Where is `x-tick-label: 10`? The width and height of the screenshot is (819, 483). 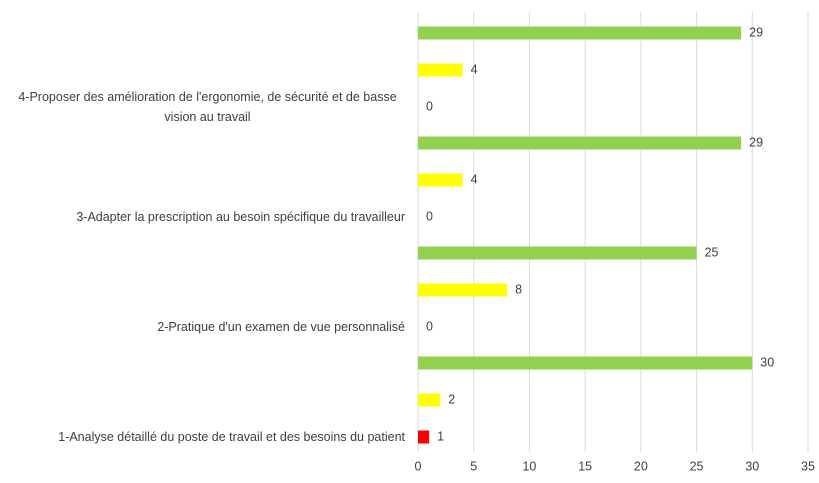 x-tick-label: 10 is located at coordinates (529, 466).